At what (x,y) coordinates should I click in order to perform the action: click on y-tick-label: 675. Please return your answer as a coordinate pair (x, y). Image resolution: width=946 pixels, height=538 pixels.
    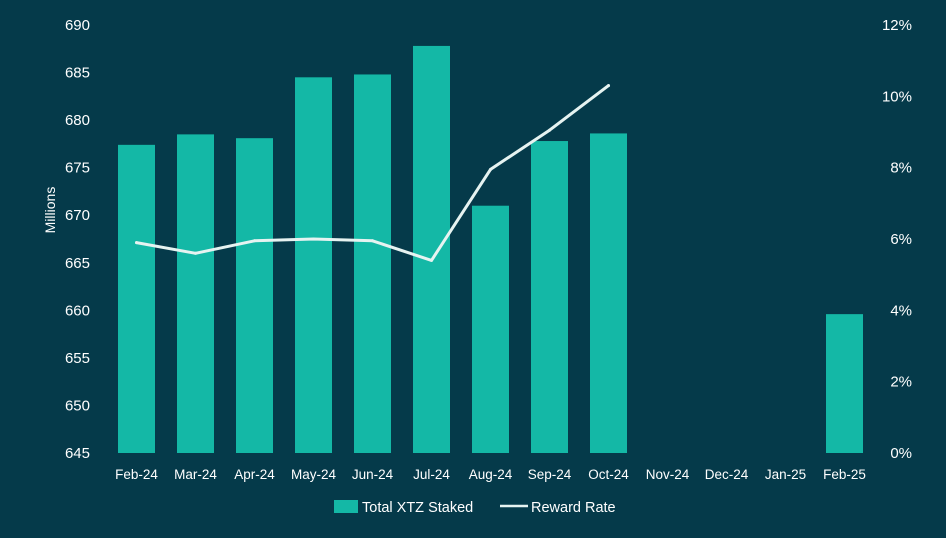
    Looking at the image, I should click on (77, 168).